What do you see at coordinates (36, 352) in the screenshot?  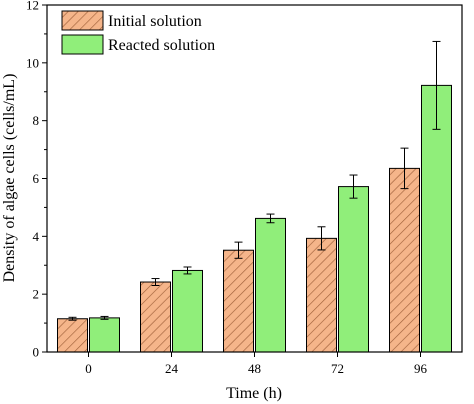 I see `y-tick-label-0: 0` at bounding box center [36, 352].